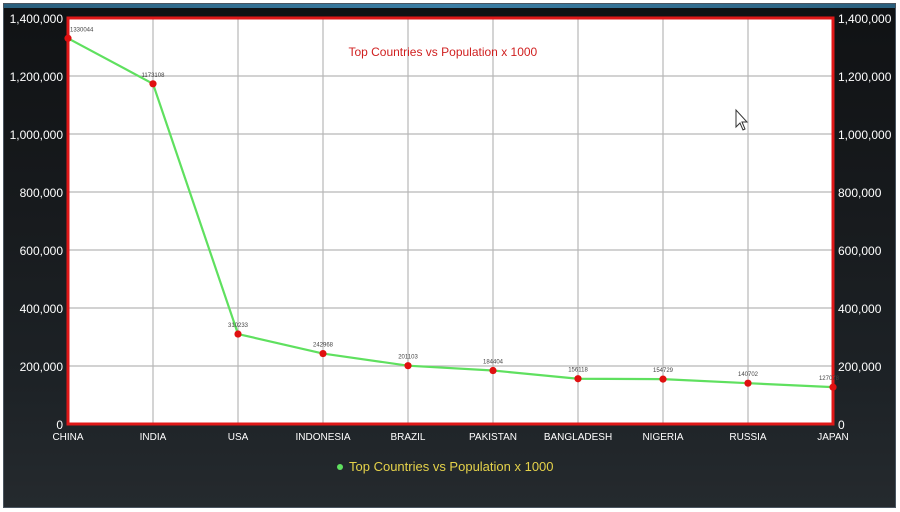  What do you see at coordinates (493, 363) in the screenshot?
I see `data-label: 184404` at bounding box center [493, 363].